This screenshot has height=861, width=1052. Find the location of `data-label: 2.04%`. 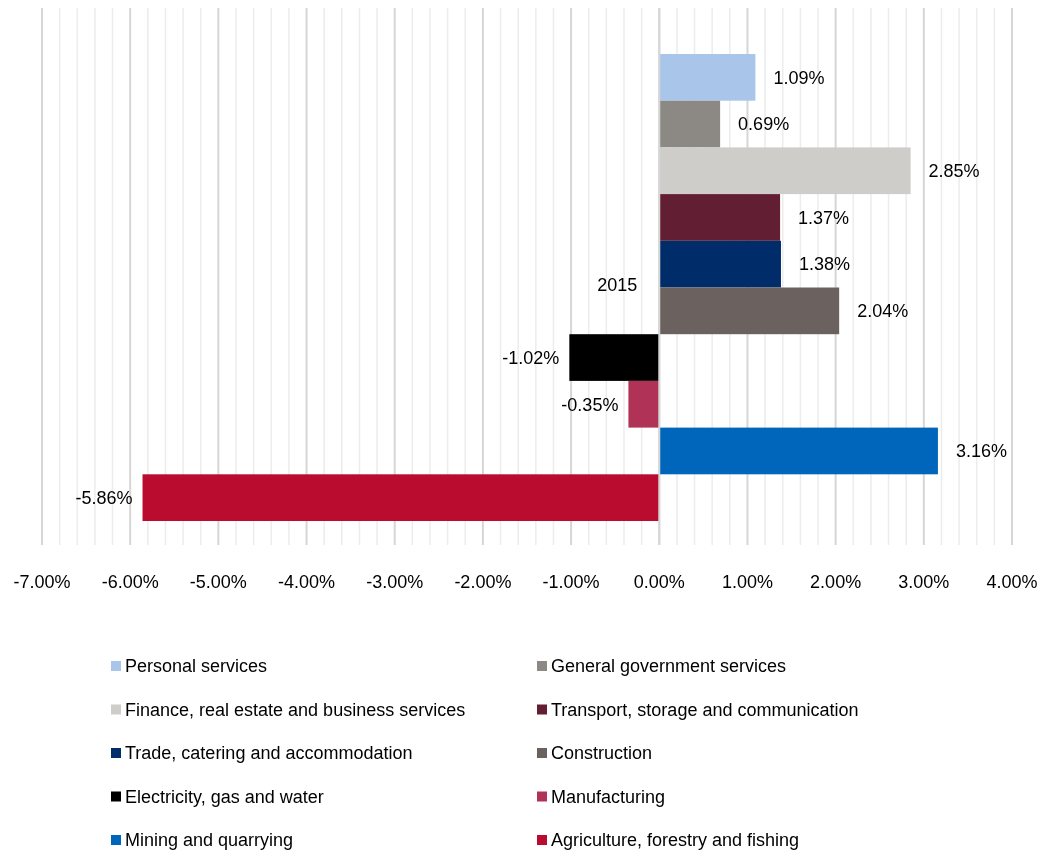

data-label: 2.04% is located at coordinates (883, 311).